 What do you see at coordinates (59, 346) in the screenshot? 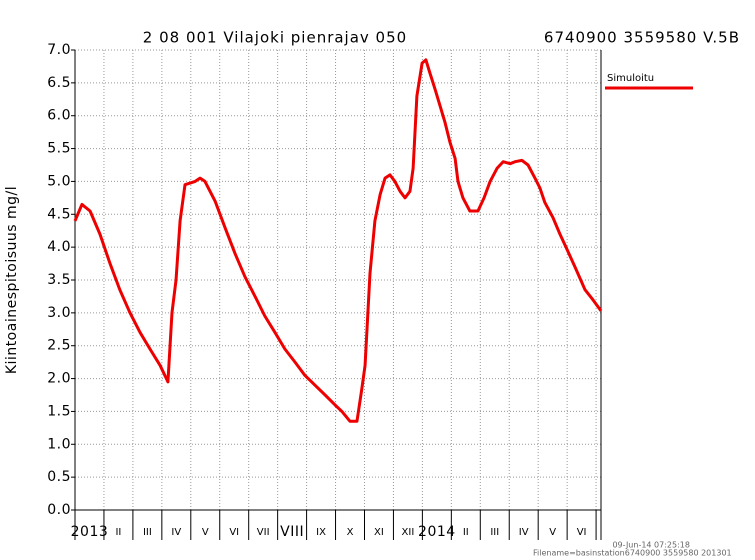
I see `y-tick-label: 2.5` at bounding box center [59, 346].